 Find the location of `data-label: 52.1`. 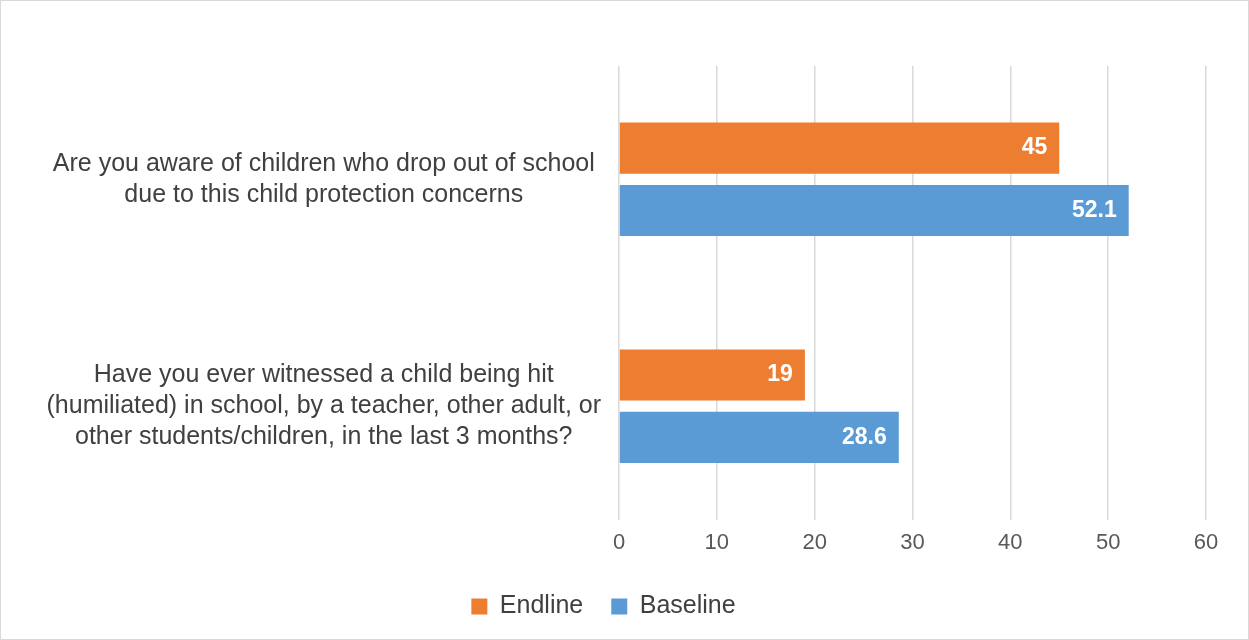

data-label: 52.1 is located at coordinates (1094, 208).